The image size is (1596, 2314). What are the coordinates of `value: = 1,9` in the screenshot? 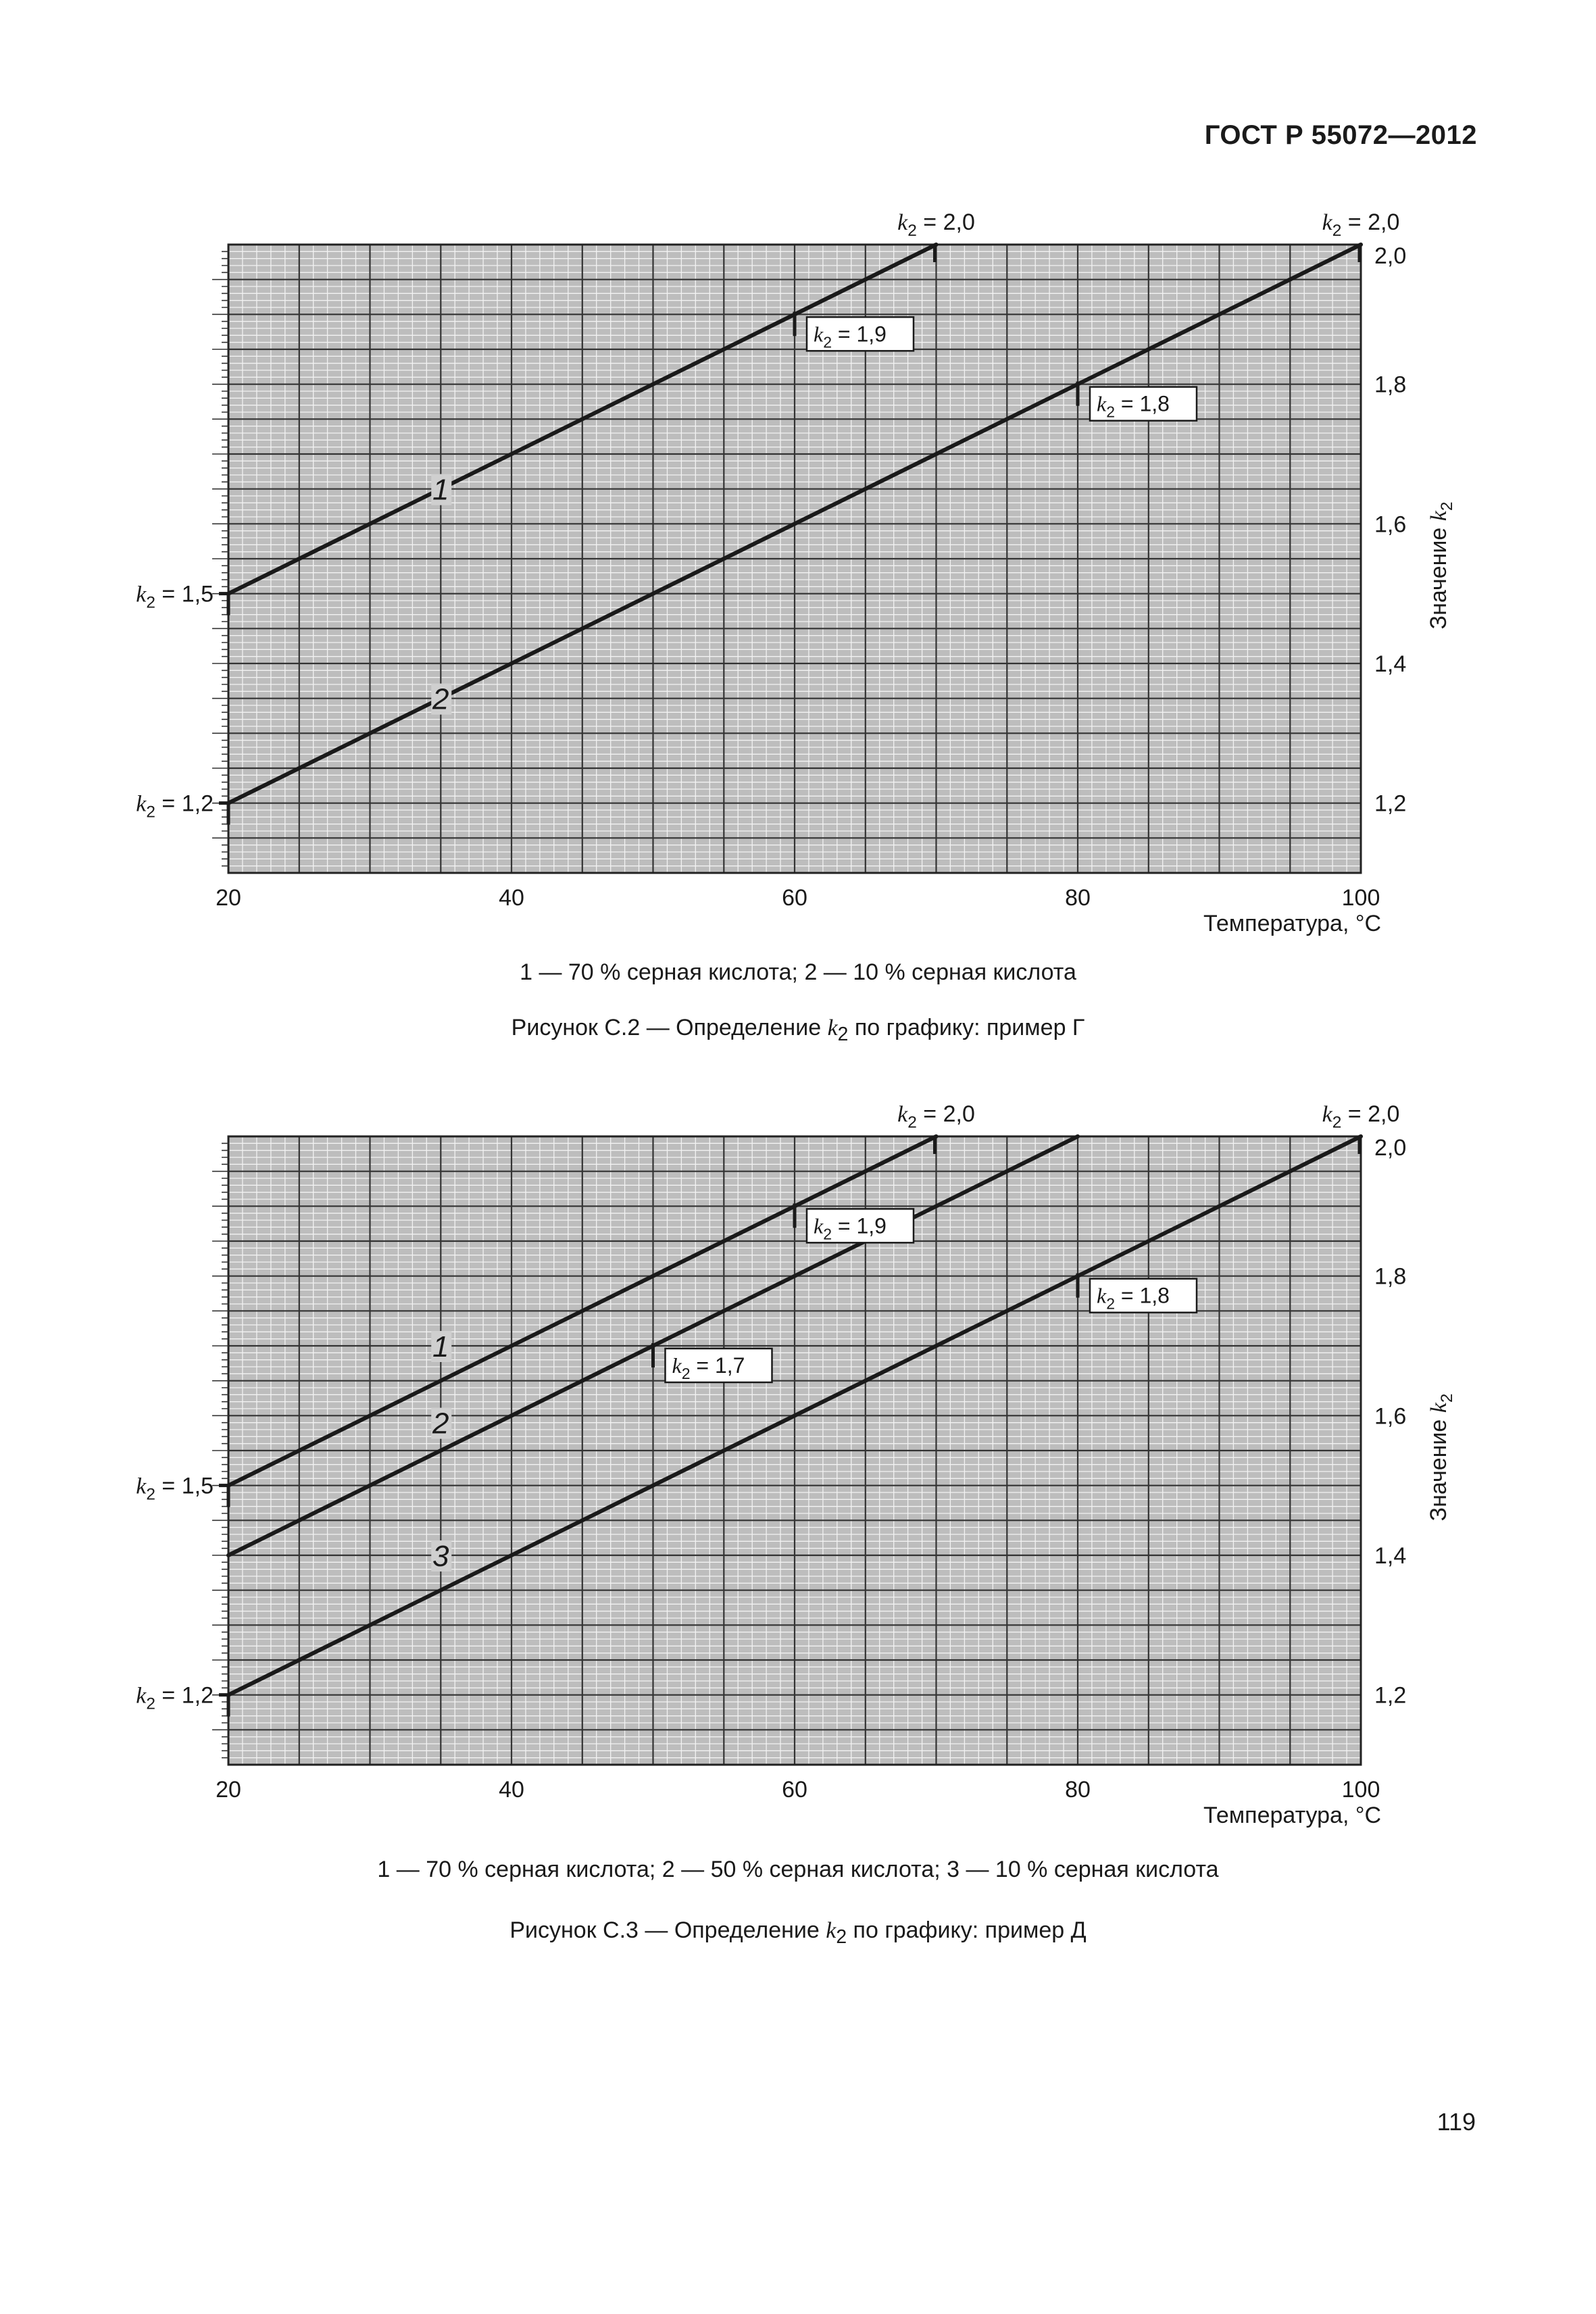 It's located at (859, 1225).